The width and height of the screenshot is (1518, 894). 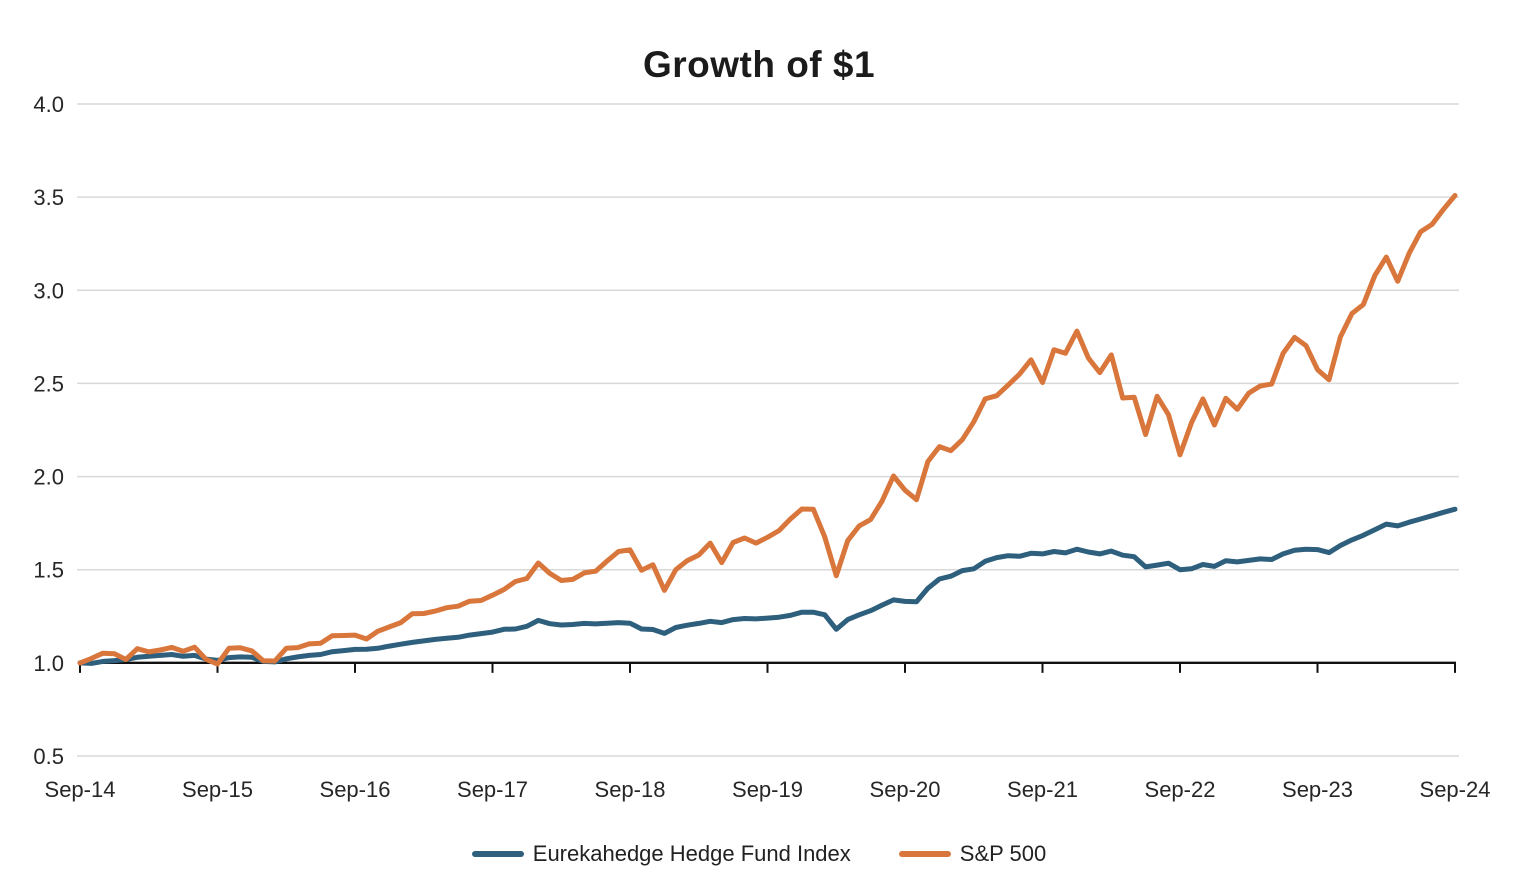 I want to click on x-axis-tick-label: Sep-22, so click(x=1180, y=789).